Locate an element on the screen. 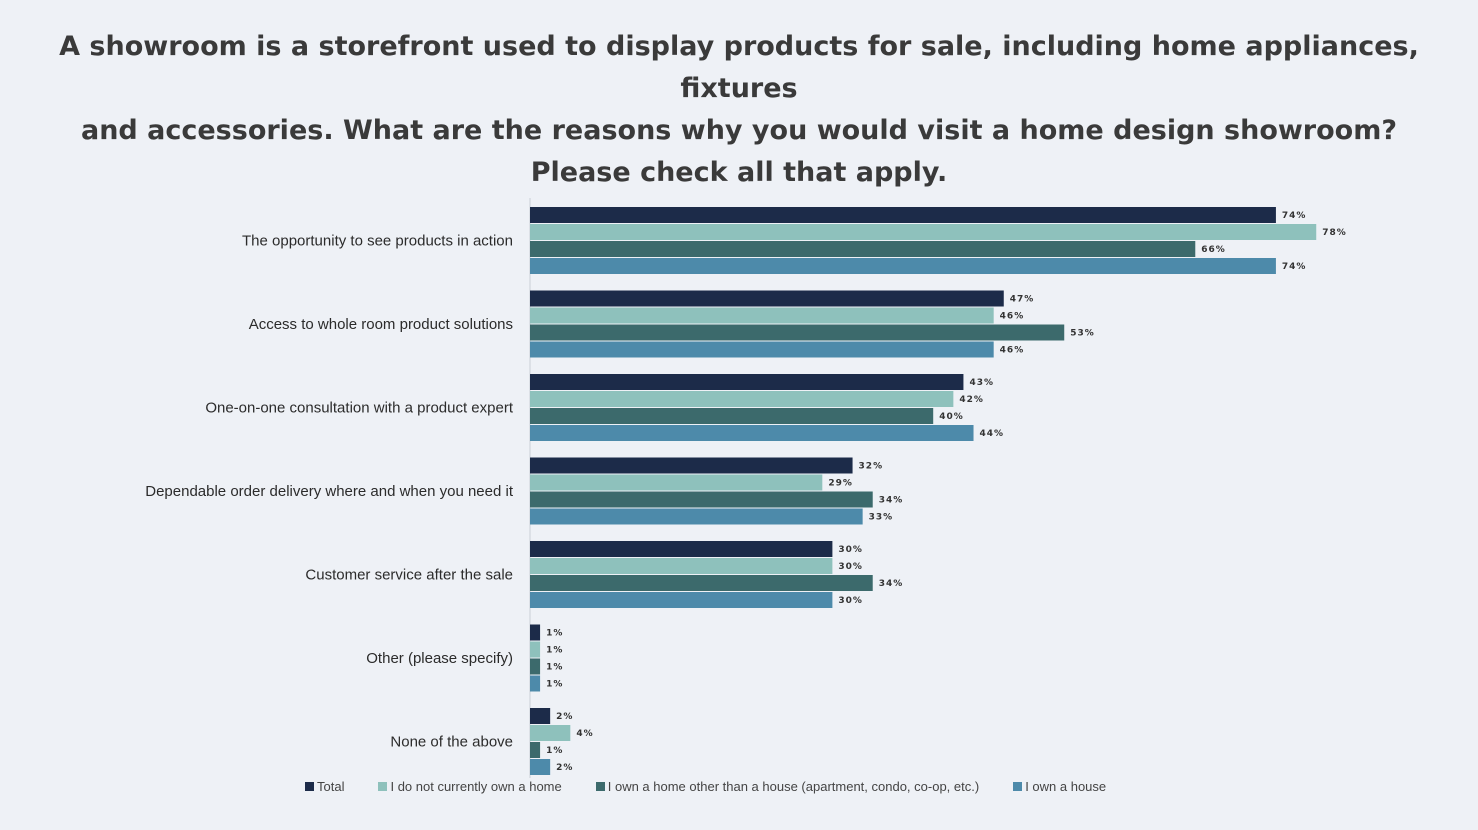  chart-title-line-3: Please check all that apply. is located at coordinates (739, 172).